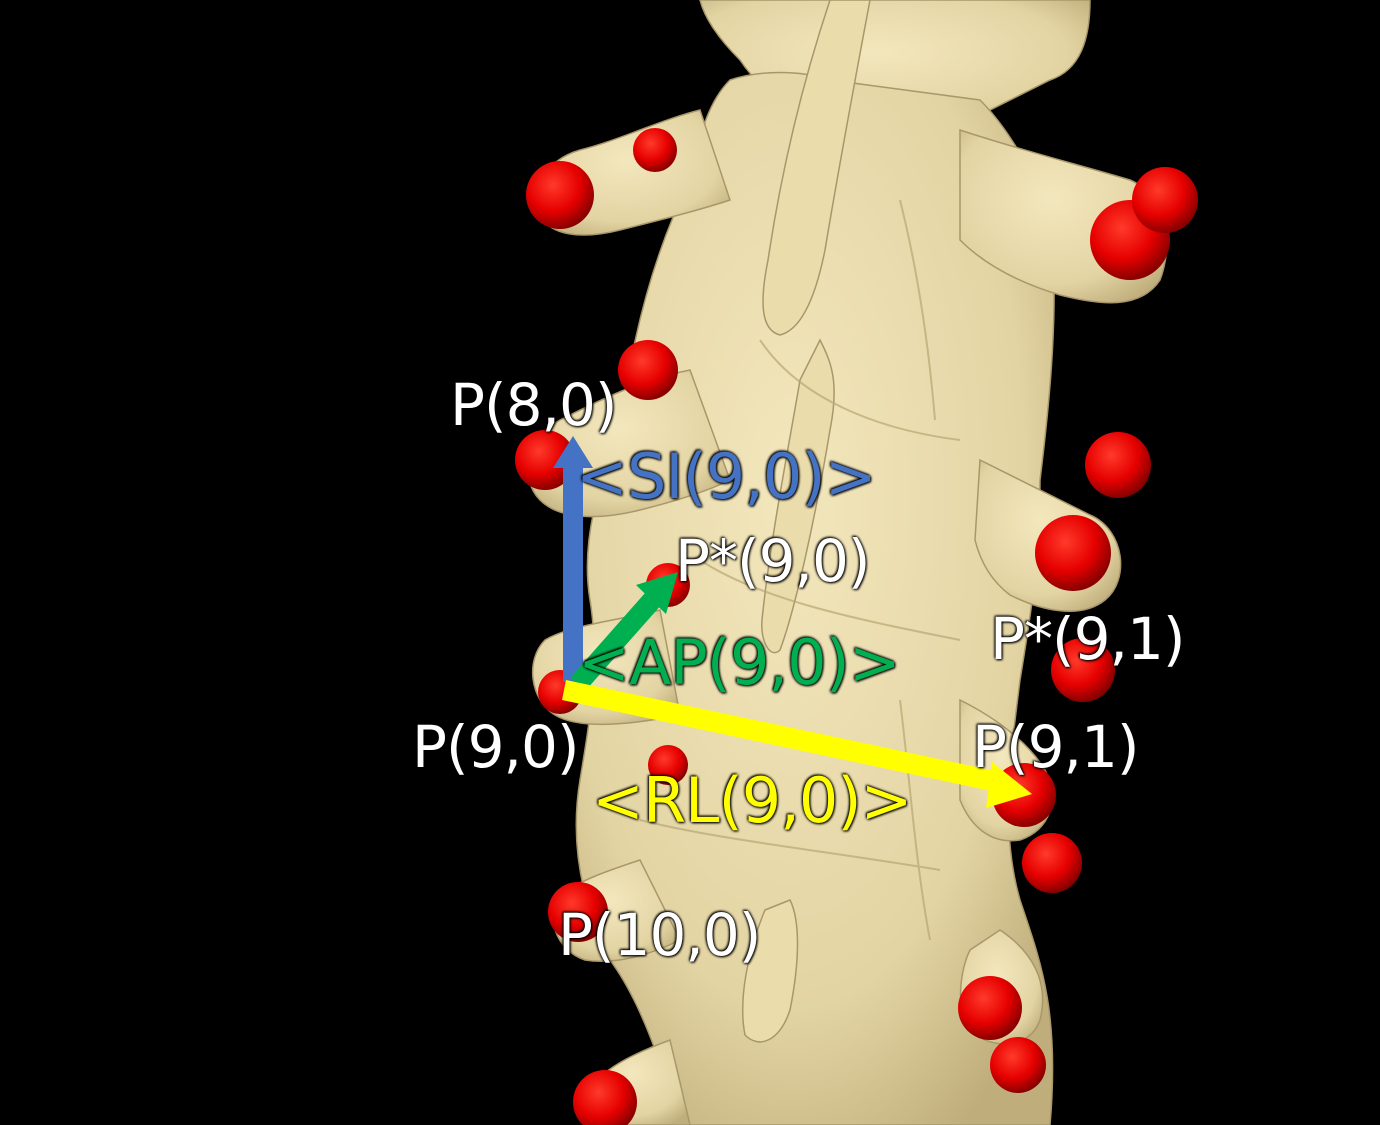  I want to click on label-rl-vector: <RL(9,0)>, so click(752, 800).